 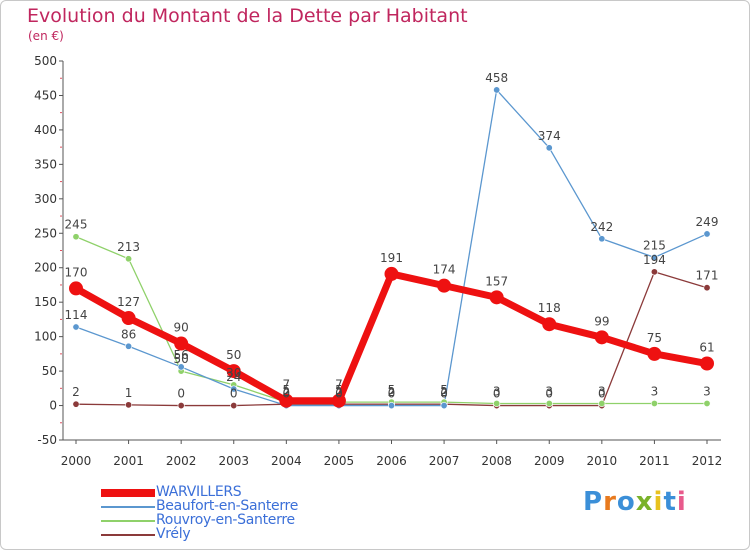 What do you see at coordinates (496, 78) in the screenshot?
I see `data-label: 458` at bounding box center [496, 78].